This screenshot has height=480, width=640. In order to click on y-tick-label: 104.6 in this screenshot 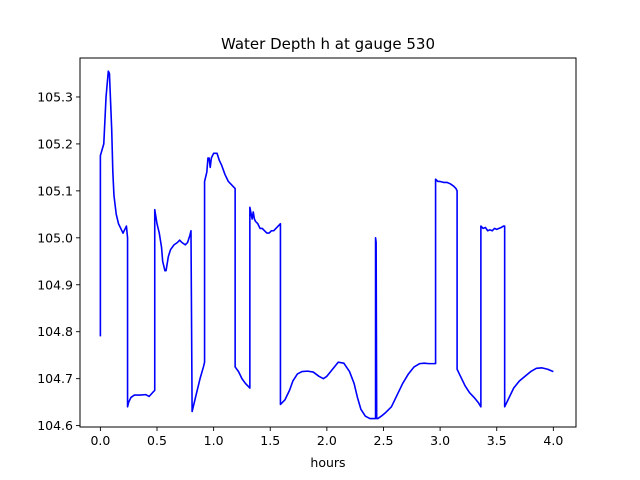, I will do `click(55, 425)`.